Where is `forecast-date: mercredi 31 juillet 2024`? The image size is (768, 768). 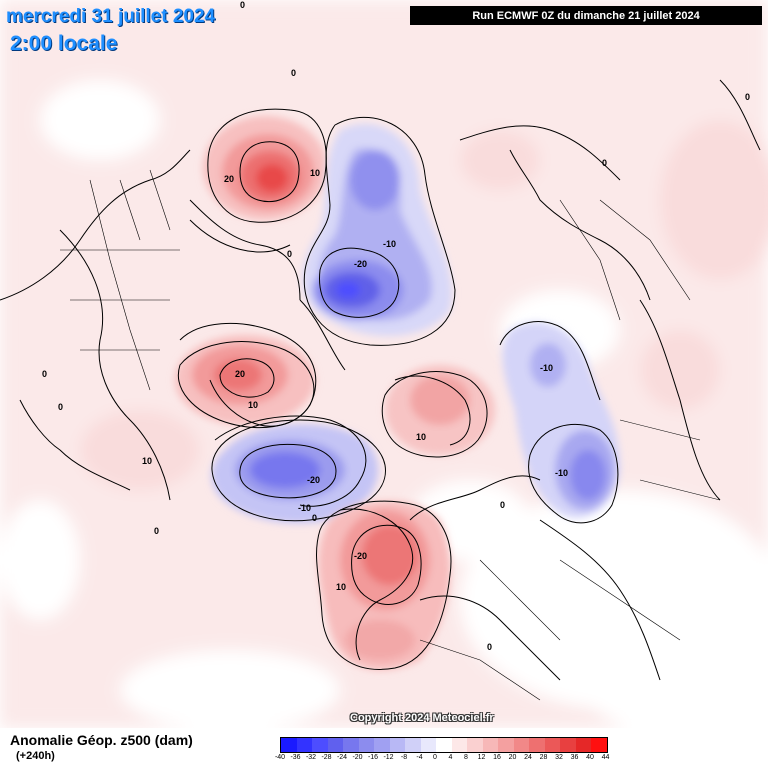 forecast-date: mercredi 31 juillet 2024 is located at coordinates (111, 16).